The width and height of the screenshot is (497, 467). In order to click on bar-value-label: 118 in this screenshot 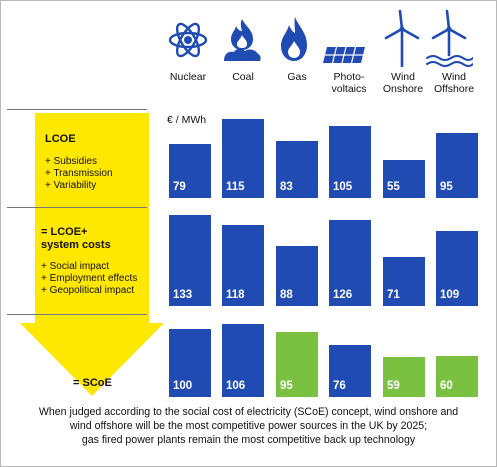, I will do `click(235, 295)`.